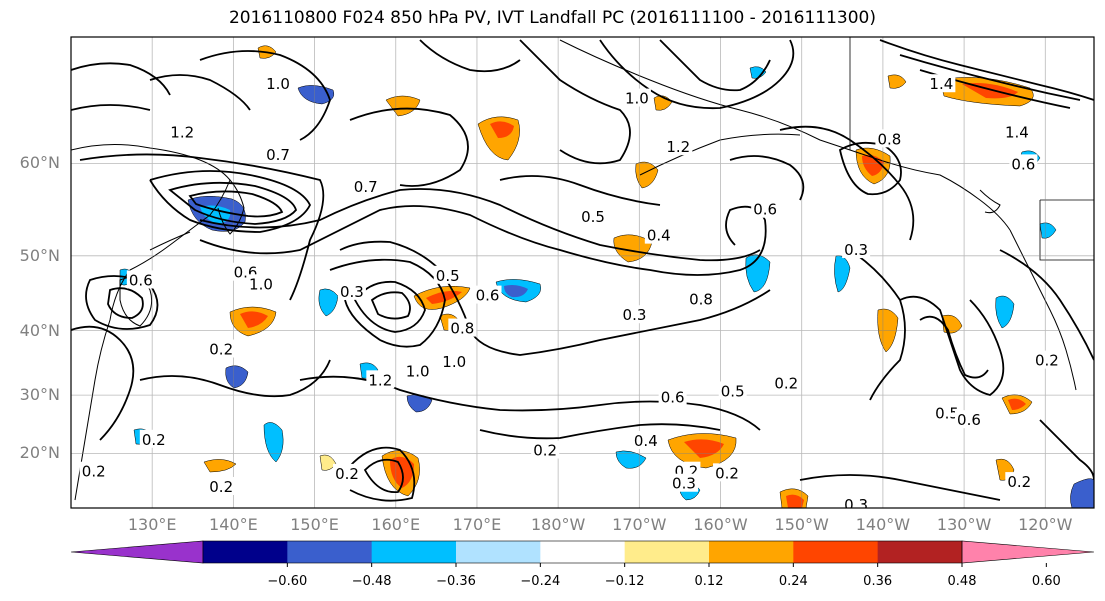 Image resolution: width=1105 pixels, height=601 pixels. Describe the element at coordinates (366, 187) in the screenshot. I see `contour-label: 0.7` at that location.